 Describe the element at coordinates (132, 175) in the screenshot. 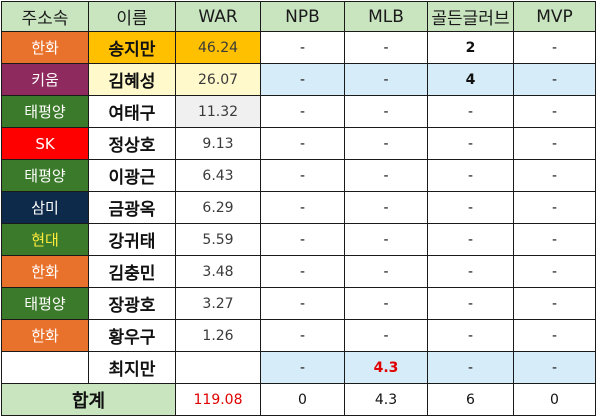

I see `player-name-cell: 이광근` at that location.